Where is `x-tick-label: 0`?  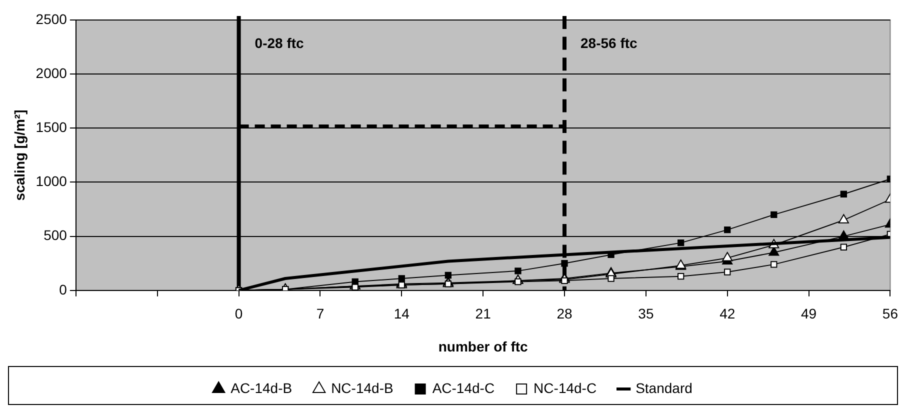 x-tick-label: 0 is located at coordinates (238, 314).